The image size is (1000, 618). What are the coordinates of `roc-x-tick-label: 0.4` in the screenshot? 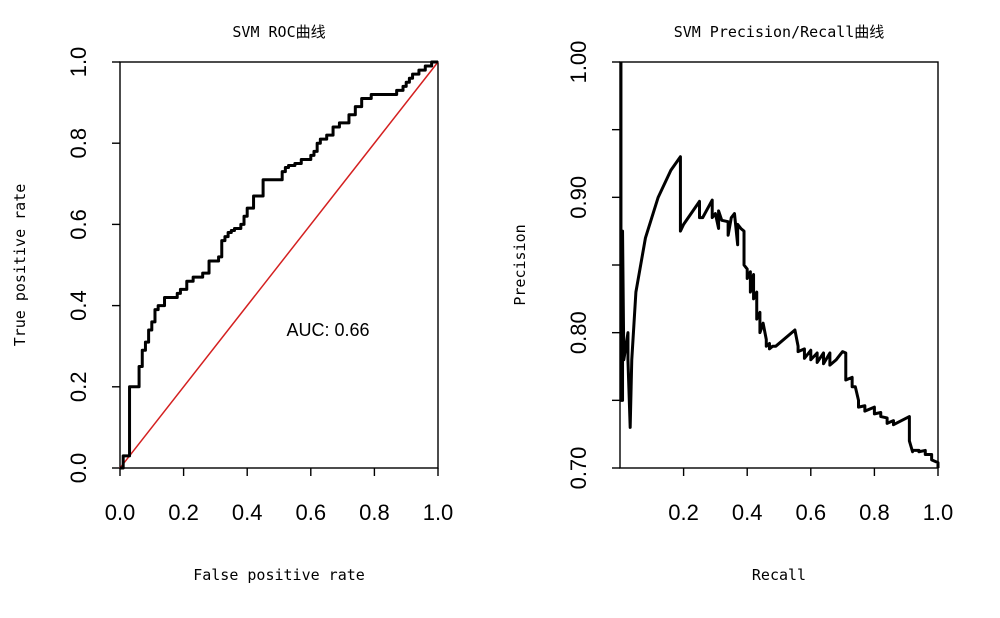 It's located at (247, 512).